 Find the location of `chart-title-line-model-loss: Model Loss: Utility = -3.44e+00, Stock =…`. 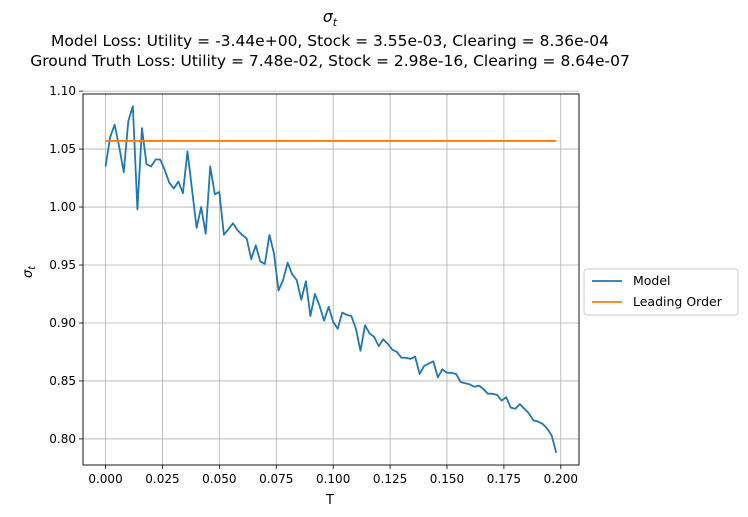

chart-title-line-model-loss: Model Loss: Utility = -3.44e+00, Stock =… is located at coordinates (330, 41).